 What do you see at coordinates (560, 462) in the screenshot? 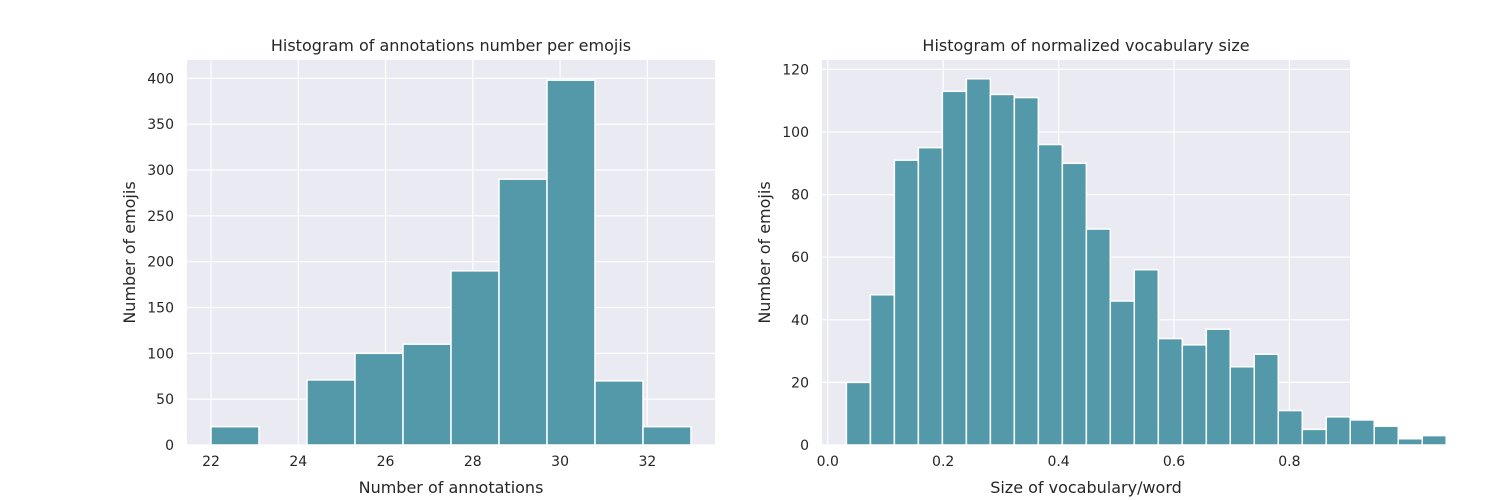
I see `x-tick-label: 30` at bounding box center [560, 462].